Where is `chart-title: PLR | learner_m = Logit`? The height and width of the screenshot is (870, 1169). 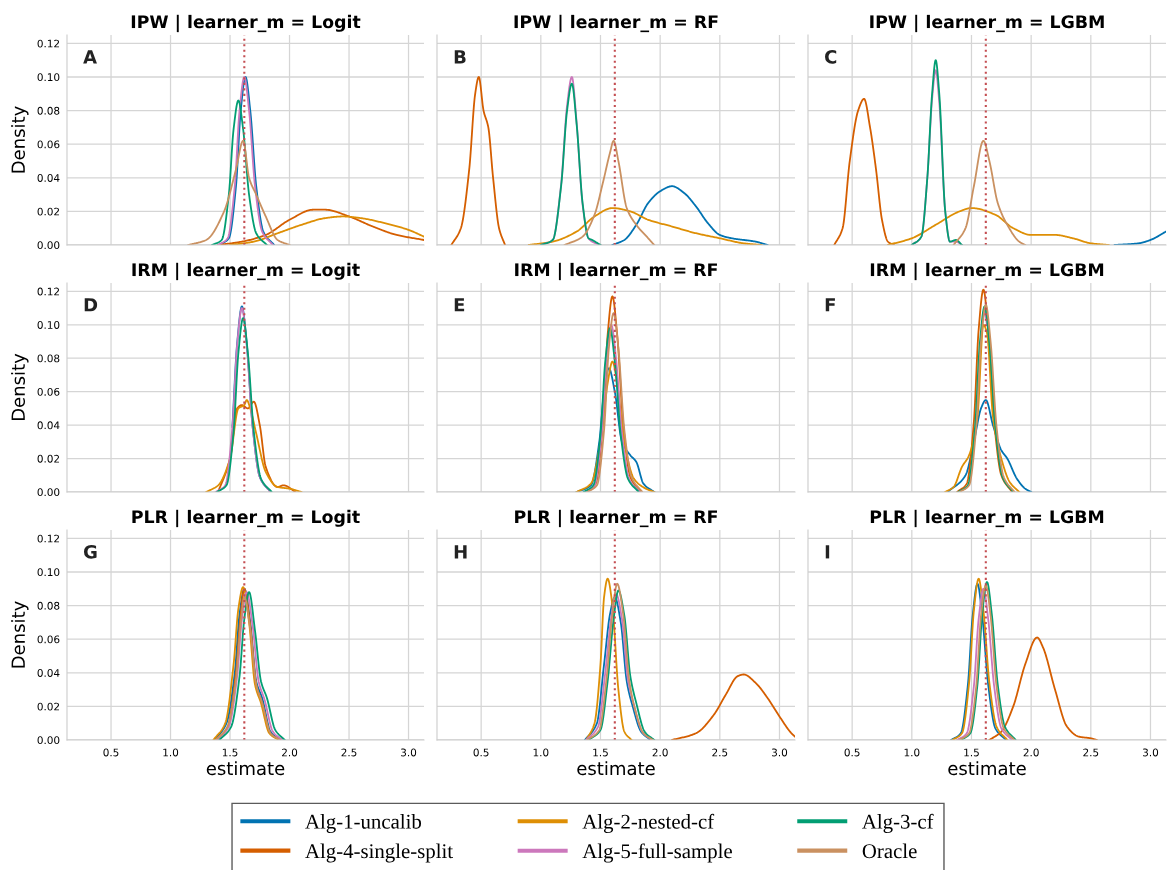
chart-title: PLR | learner_m = Logit is located at coordinates (246, 518).